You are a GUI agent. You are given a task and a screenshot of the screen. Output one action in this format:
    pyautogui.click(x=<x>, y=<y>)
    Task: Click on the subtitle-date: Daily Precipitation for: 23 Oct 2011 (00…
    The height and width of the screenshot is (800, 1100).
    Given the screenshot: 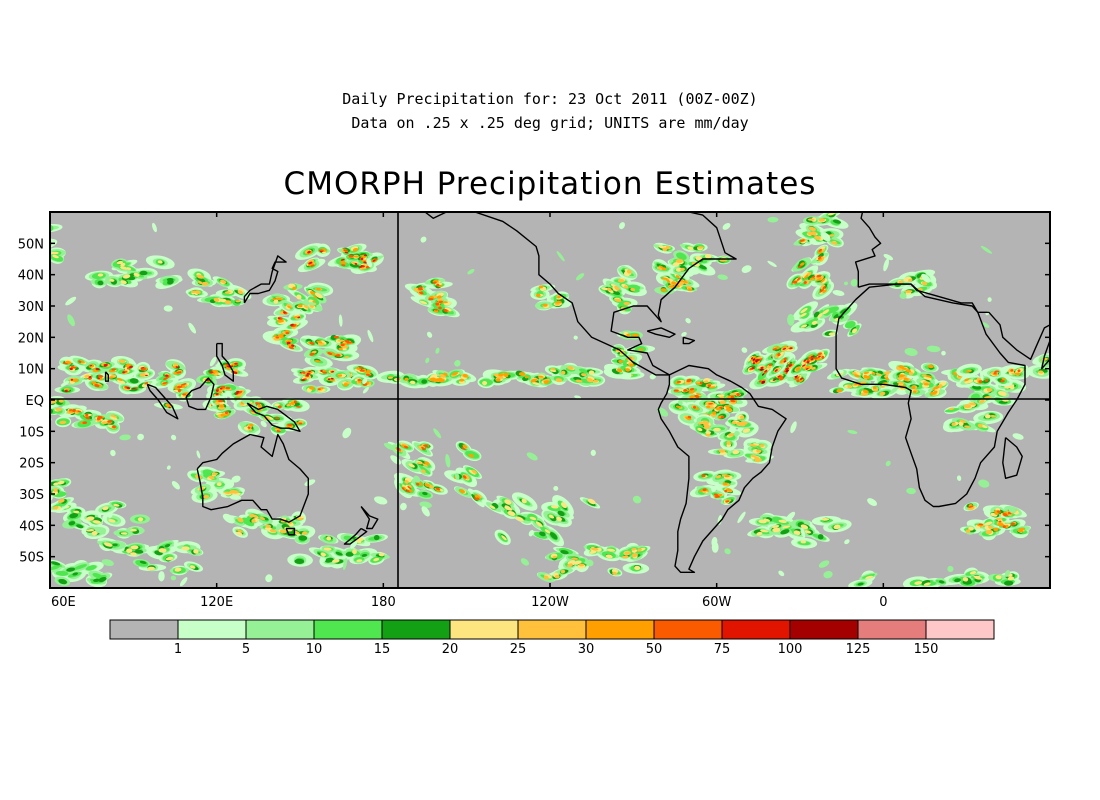 What is the action you would take?
    pyautogui.click(x=550, y=99)
    